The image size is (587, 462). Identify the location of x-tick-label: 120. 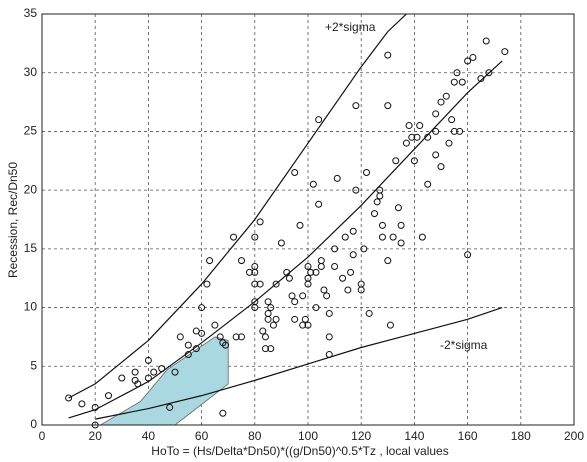
(361, 436).